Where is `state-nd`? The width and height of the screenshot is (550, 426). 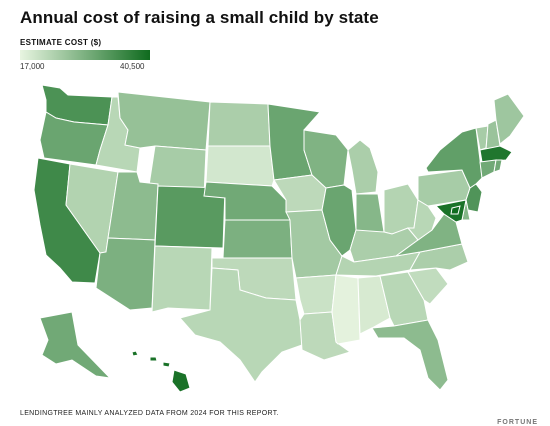
state-nd is located at coordinates (239, 124).